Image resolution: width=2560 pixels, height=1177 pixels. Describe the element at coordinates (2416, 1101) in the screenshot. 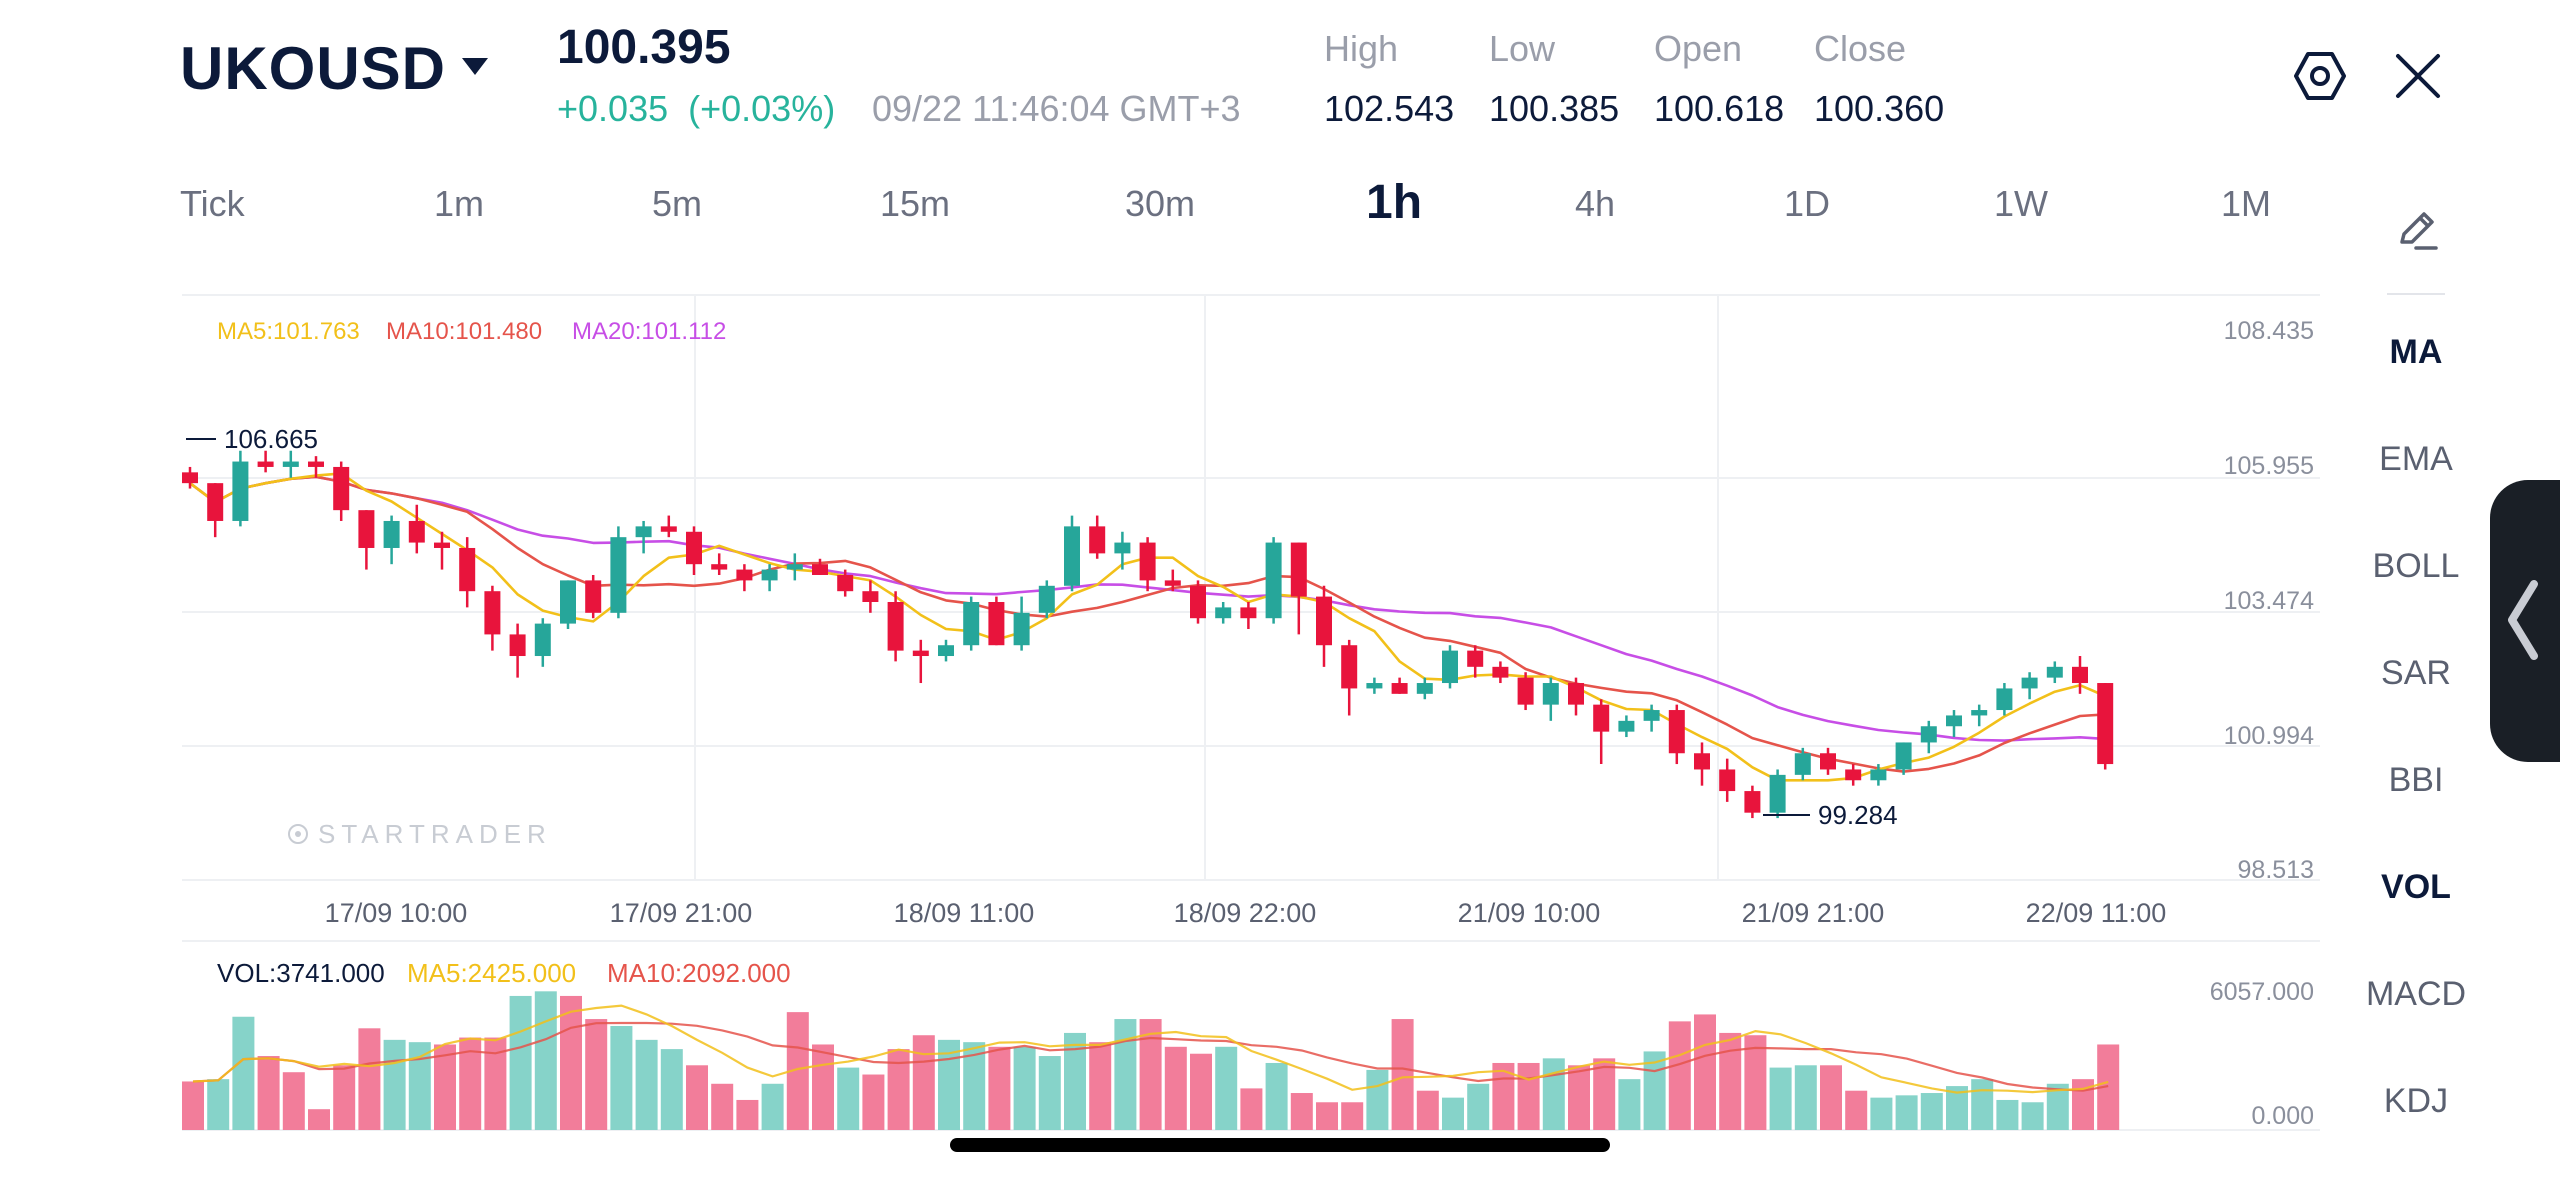

I see `indicator-kdj: KDJ` at that location.